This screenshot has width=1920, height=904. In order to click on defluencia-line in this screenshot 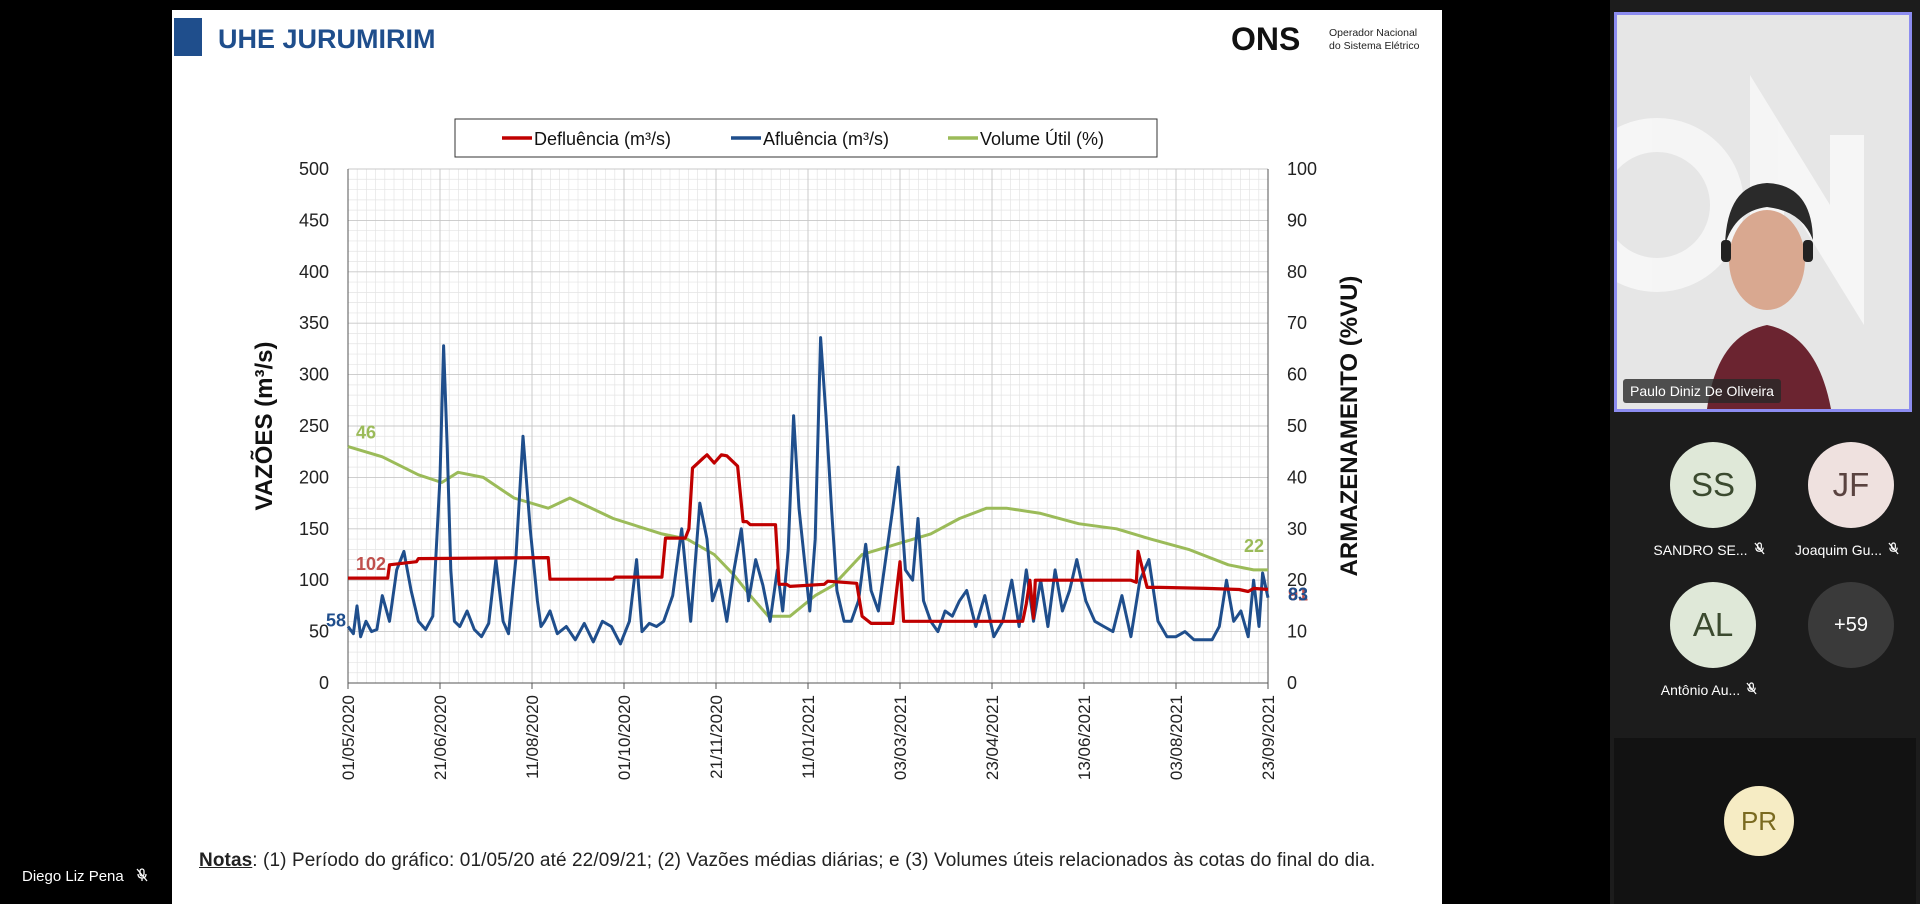, I will do `click(808, 539)`.